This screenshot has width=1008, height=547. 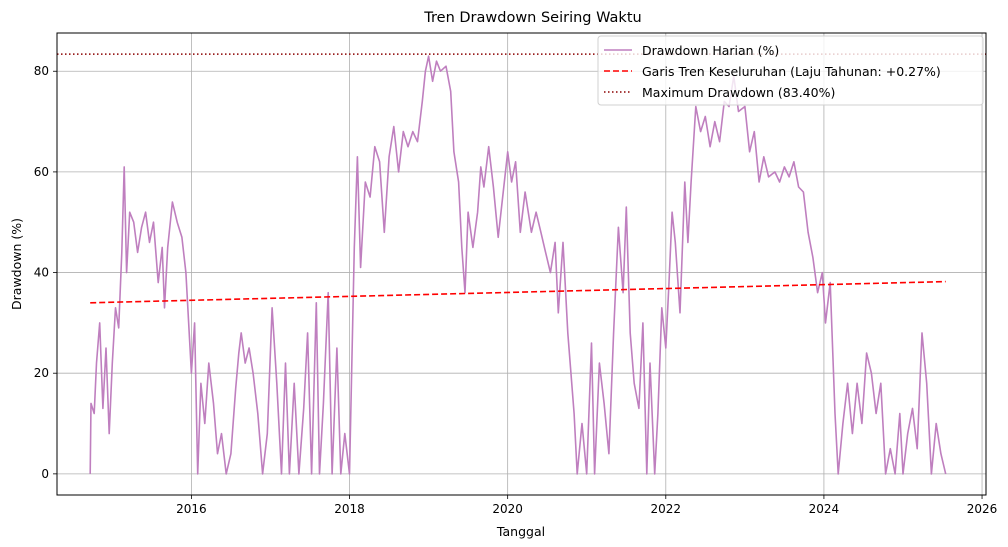 I want to click on x-tick-label-2016: 2016, so click(x=191, y=509).